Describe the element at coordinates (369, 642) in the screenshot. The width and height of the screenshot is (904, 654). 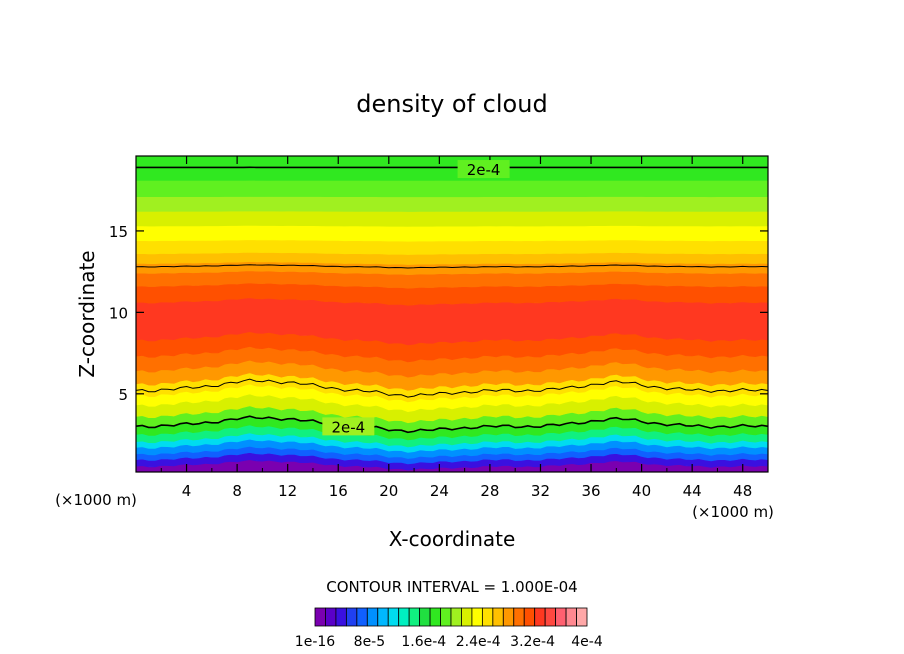
I see `colorbar-tick-label: 8e-5` at that location.